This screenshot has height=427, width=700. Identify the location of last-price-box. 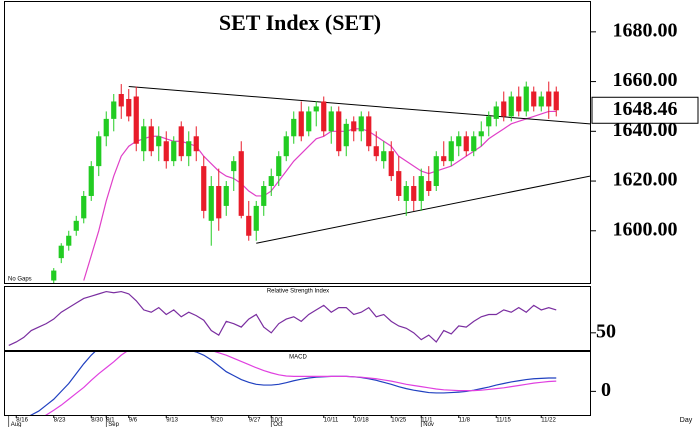
(645, 110).